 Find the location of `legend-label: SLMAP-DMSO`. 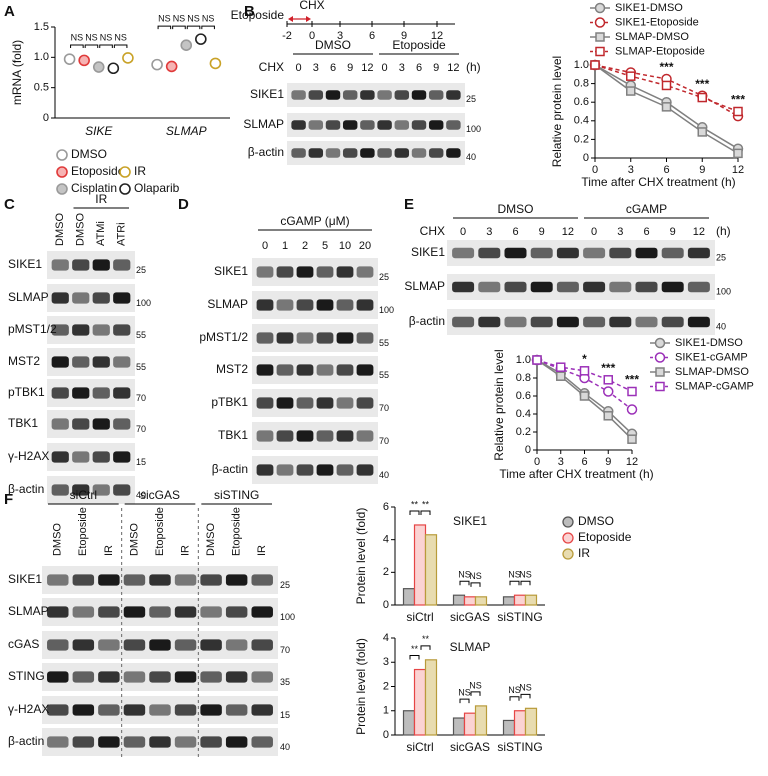

legend-label: SLMAP-DMSO is located at coordinates (652, 37).